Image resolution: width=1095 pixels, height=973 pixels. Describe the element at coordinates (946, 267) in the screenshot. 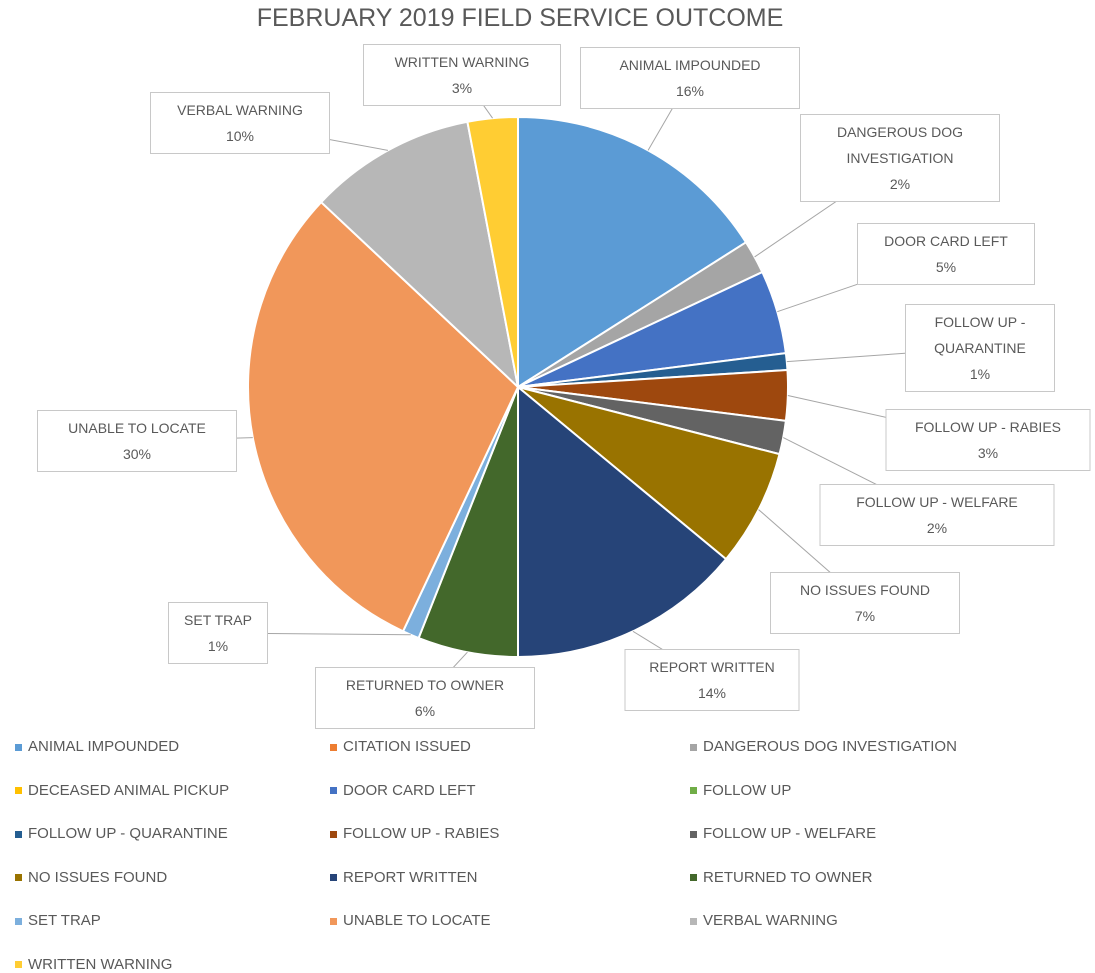

I see `data-label-value: 5%` at that location.